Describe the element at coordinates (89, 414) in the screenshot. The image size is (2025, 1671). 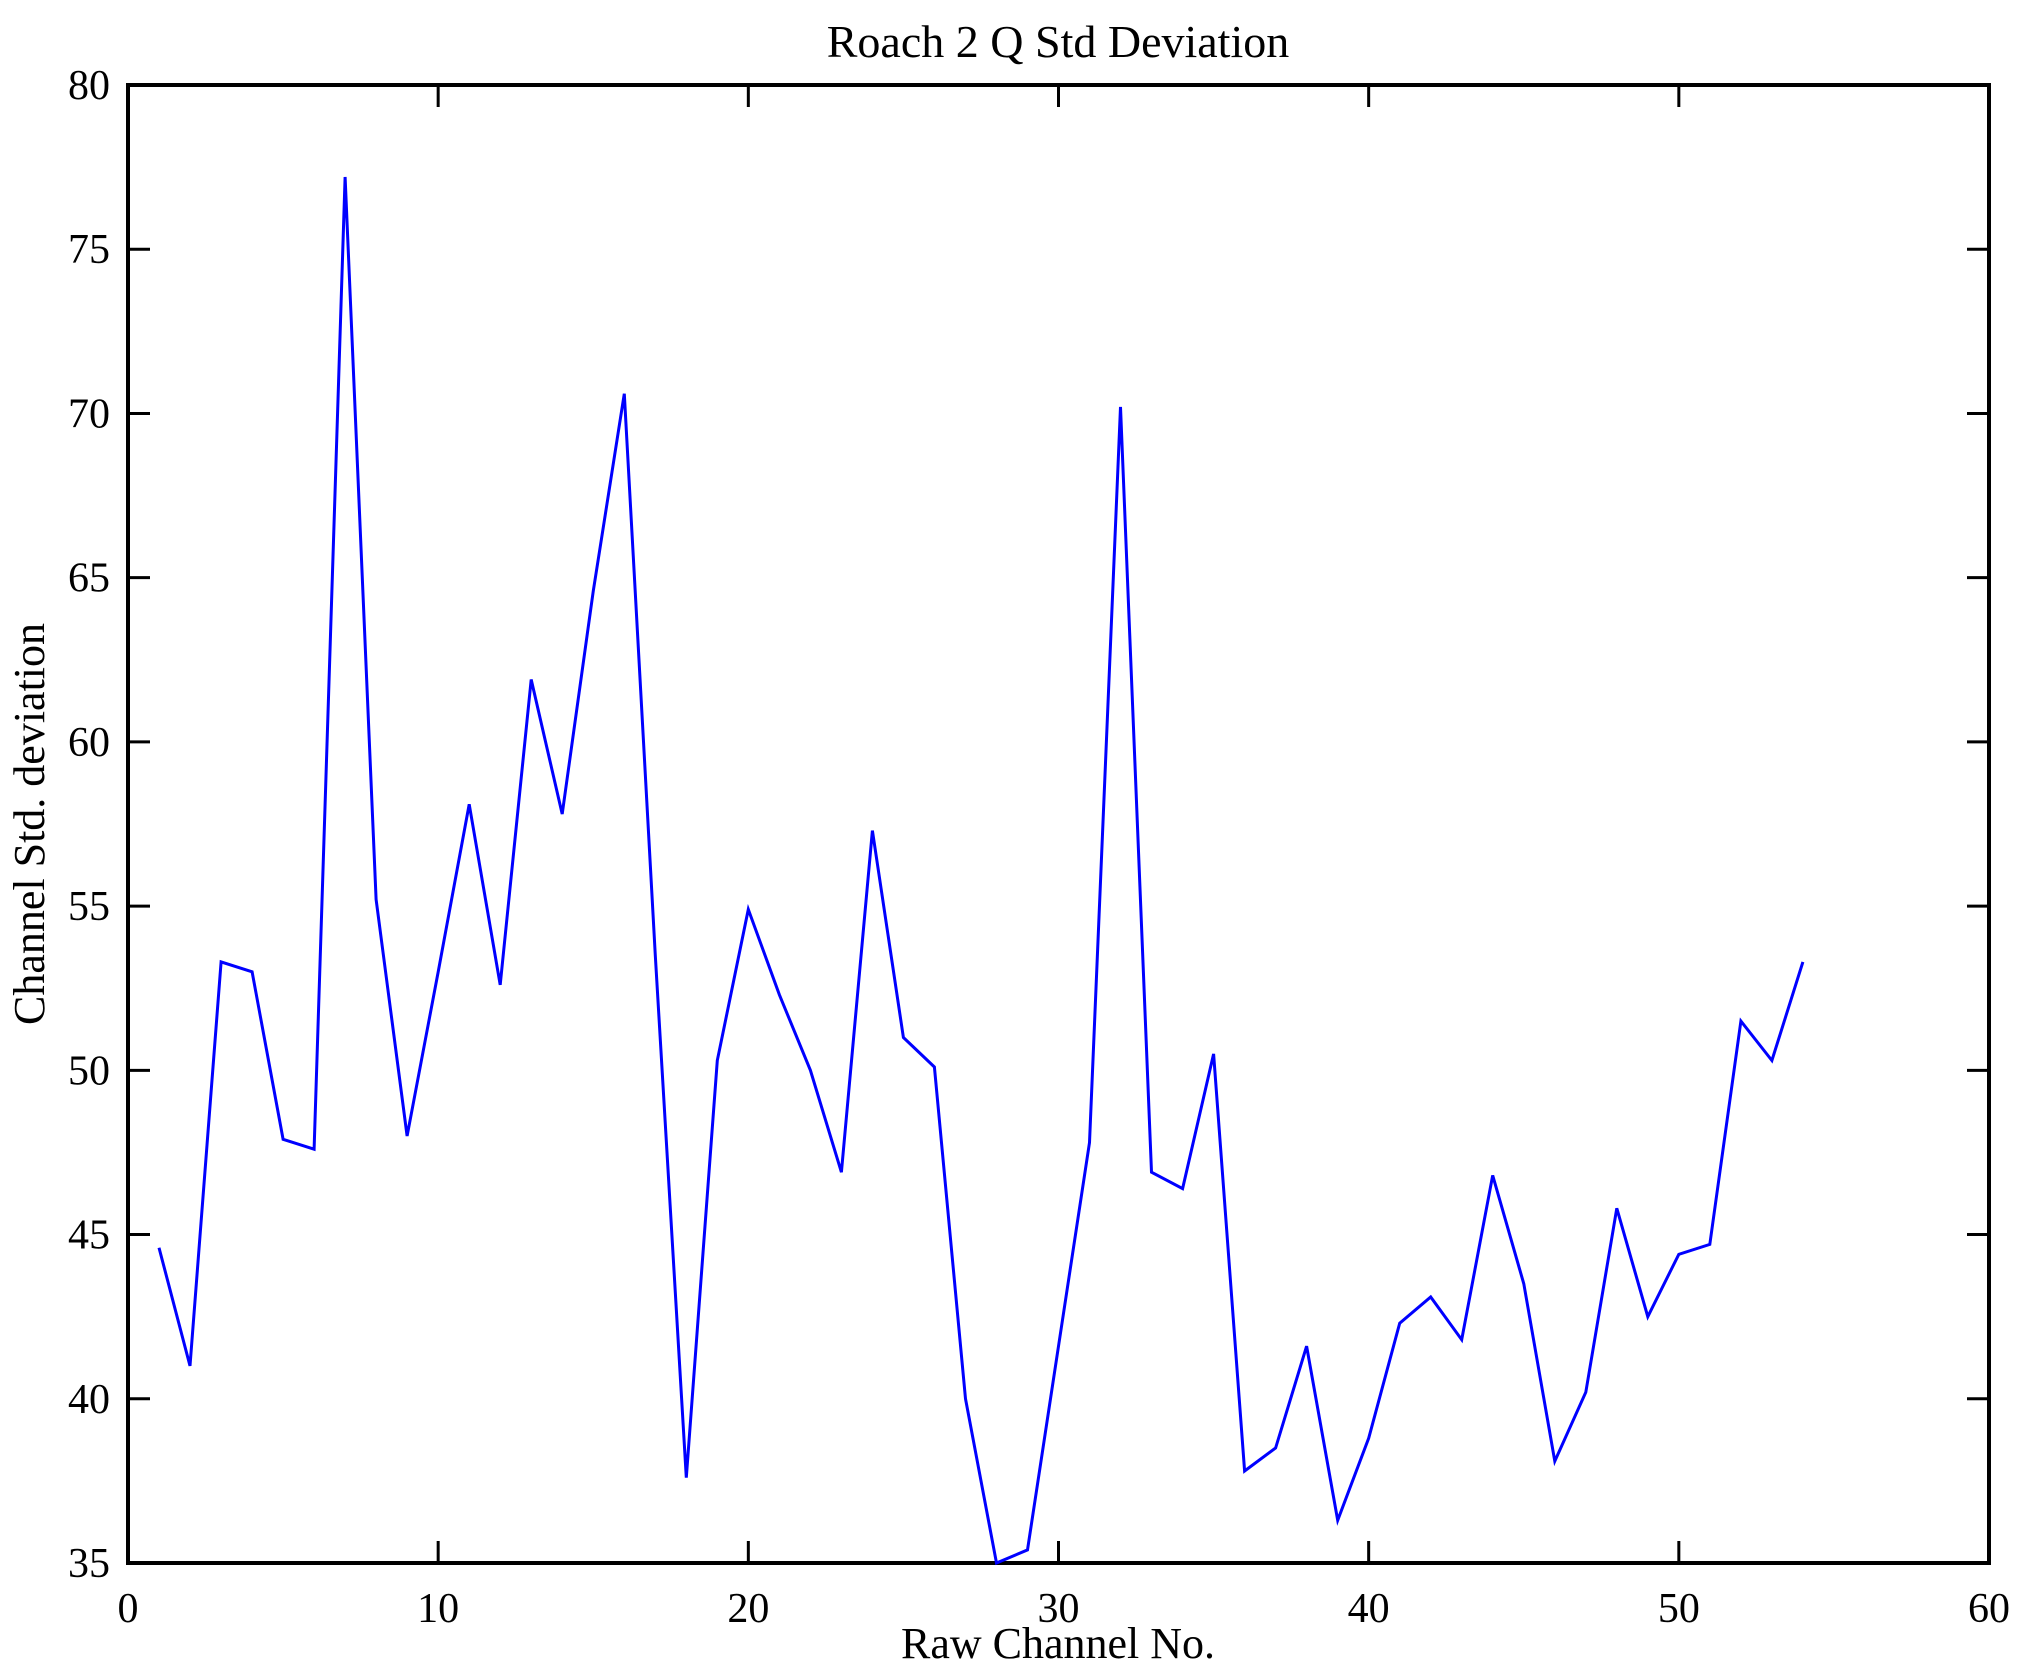
I see `y-tick-label: 70` at that location.